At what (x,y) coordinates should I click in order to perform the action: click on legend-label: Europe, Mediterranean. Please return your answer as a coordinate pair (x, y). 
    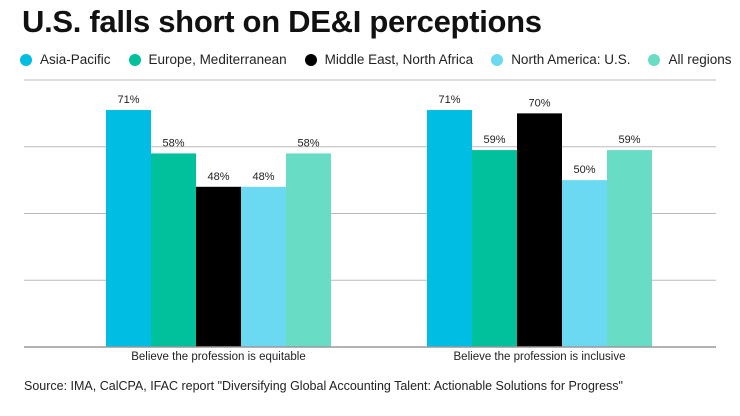
    Looking at the image, I should click on (217, 59).